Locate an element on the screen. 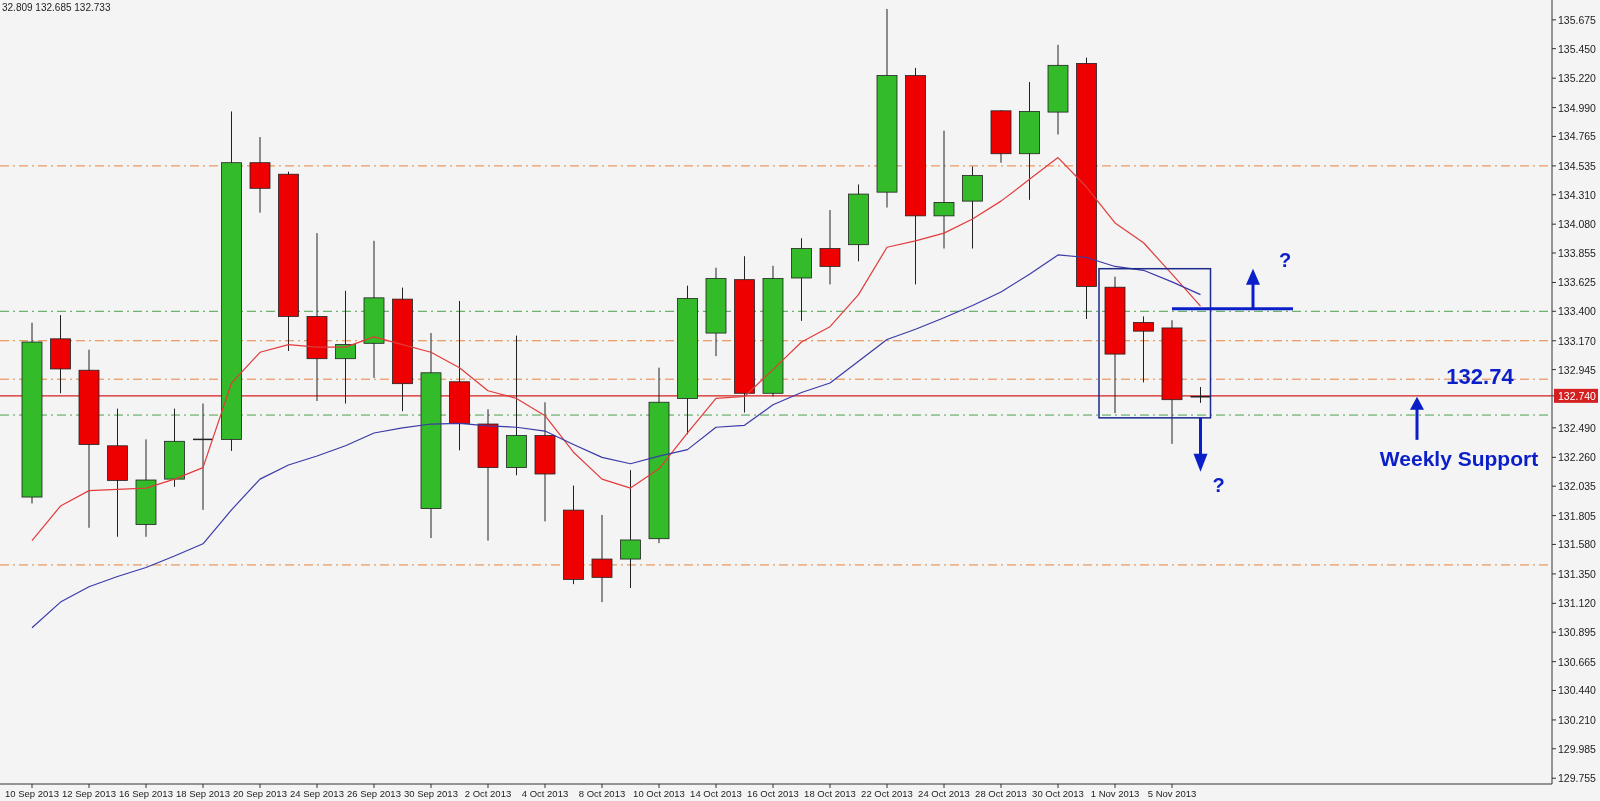  ref-line-label: 132.74 is located at coordinates (1480, 376).